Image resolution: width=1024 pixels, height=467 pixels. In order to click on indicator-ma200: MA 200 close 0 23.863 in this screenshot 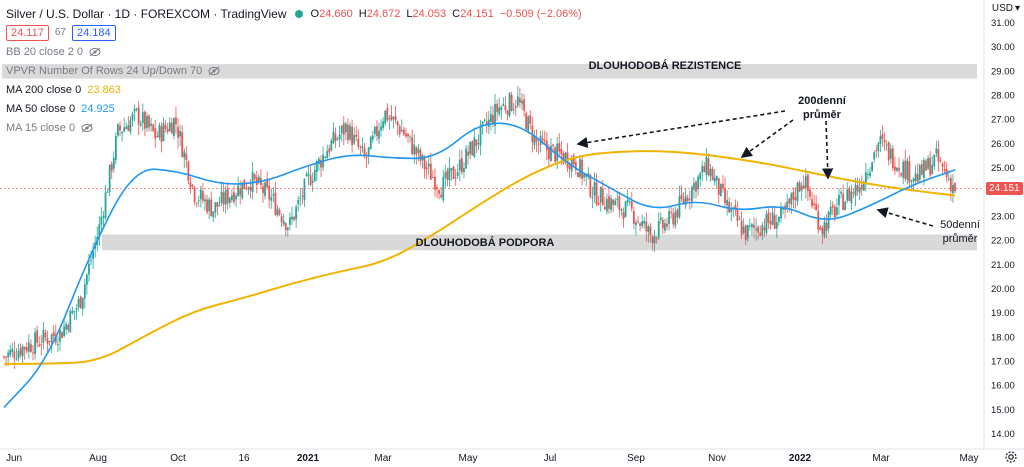, I will do `click(297, 89)`.